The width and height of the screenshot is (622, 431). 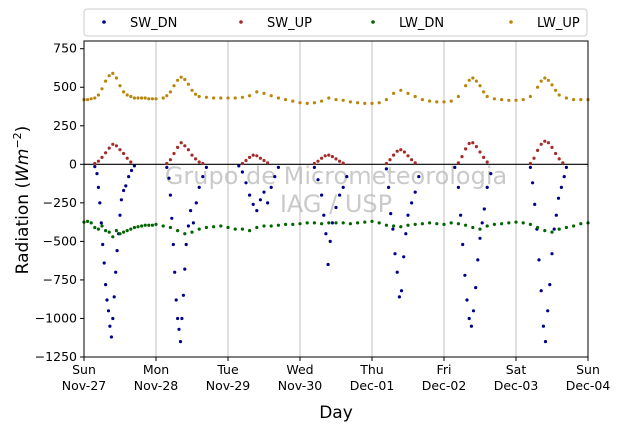 What do you see at coordinates (336, 413) in the screenshot?
I see `x-axis-label: Day` at bounding box center [336, 413].